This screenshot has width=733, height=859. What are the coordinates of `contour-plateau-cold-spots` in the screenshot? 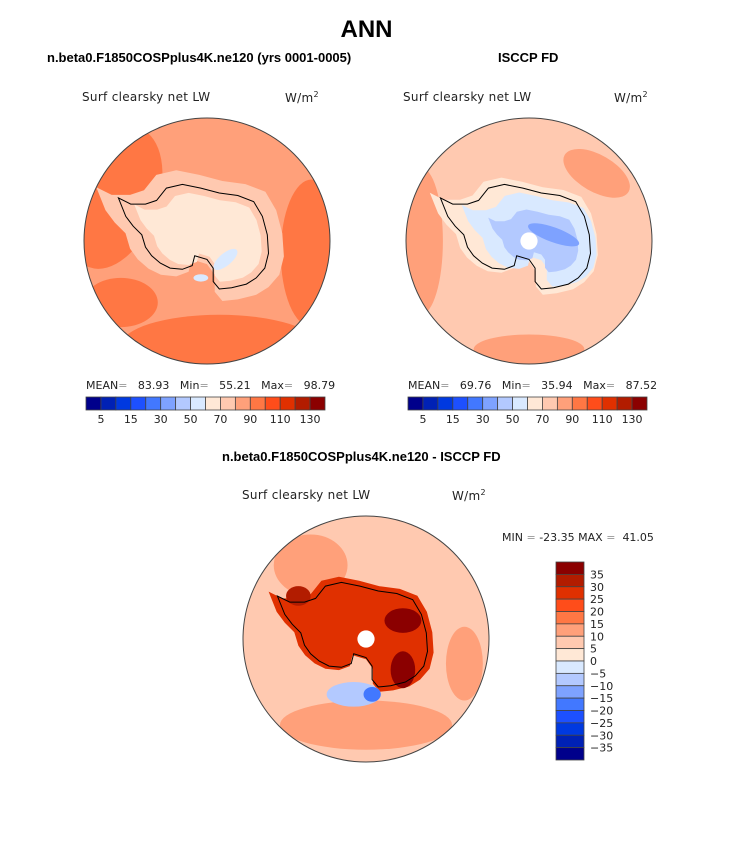 It's located at (201, 278).